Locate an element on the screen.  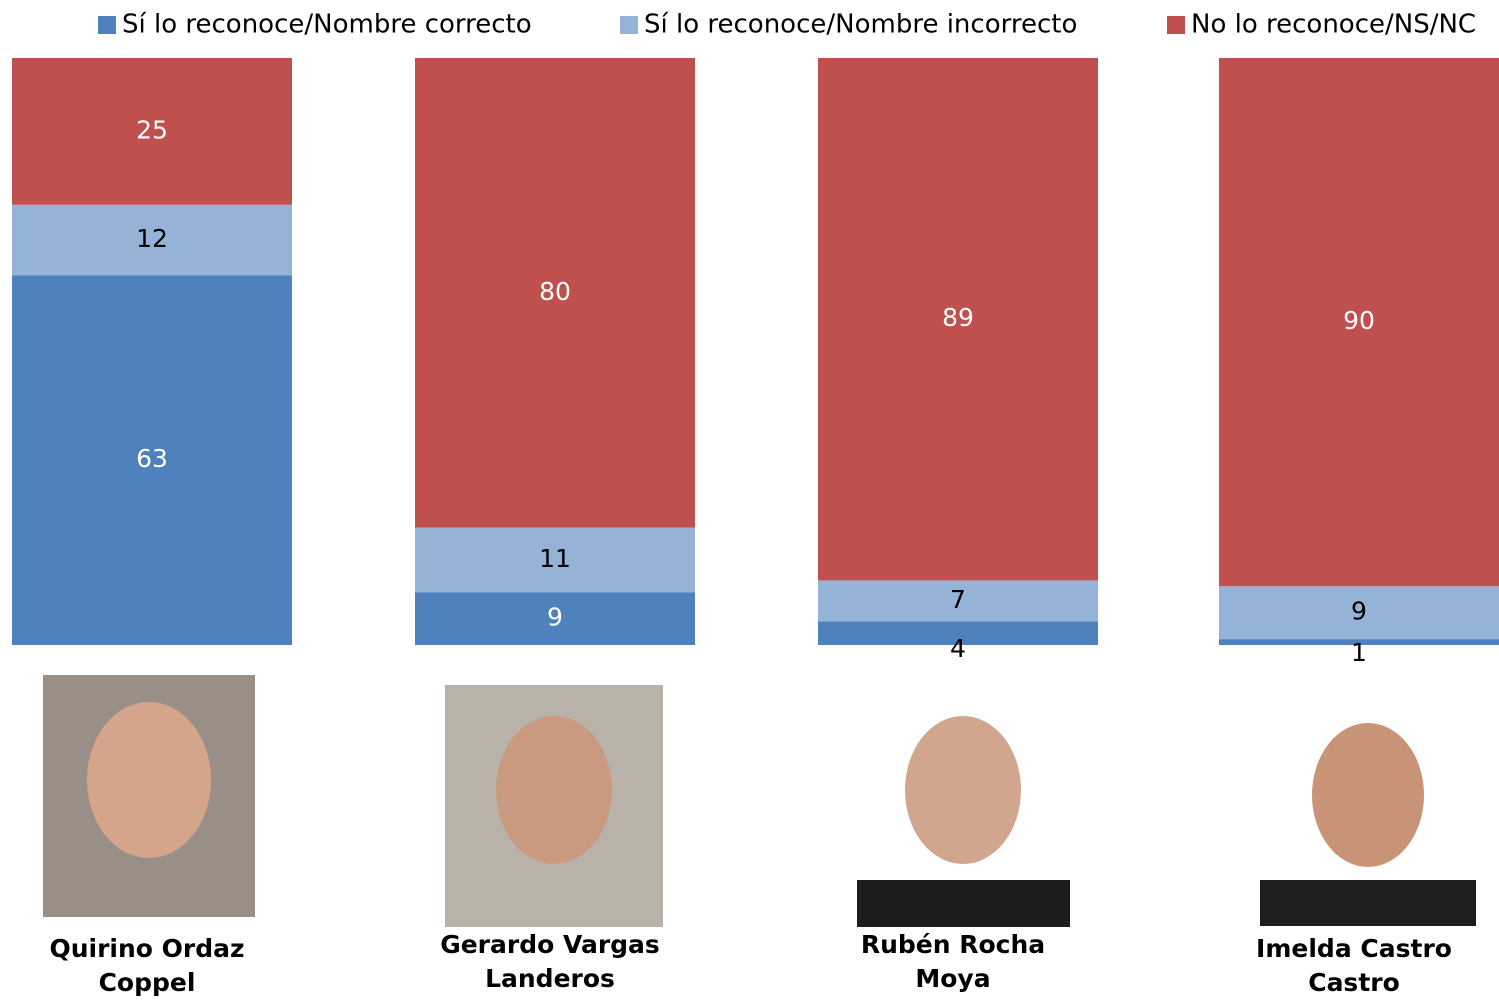
value-label: 63 is located at coordinates (152, 458).